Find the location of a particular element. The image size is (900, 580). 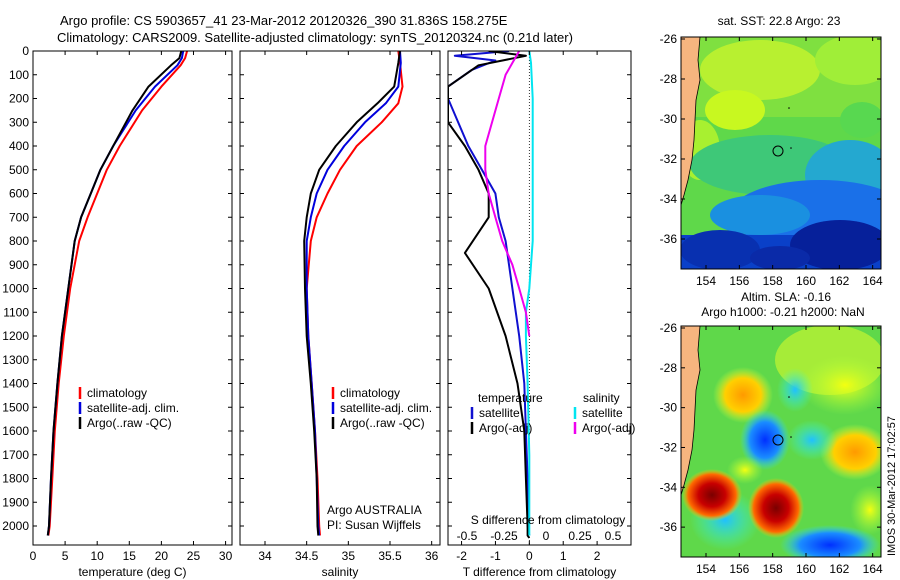

y-tick-label: 2000 is located at coordinates (15, 526).